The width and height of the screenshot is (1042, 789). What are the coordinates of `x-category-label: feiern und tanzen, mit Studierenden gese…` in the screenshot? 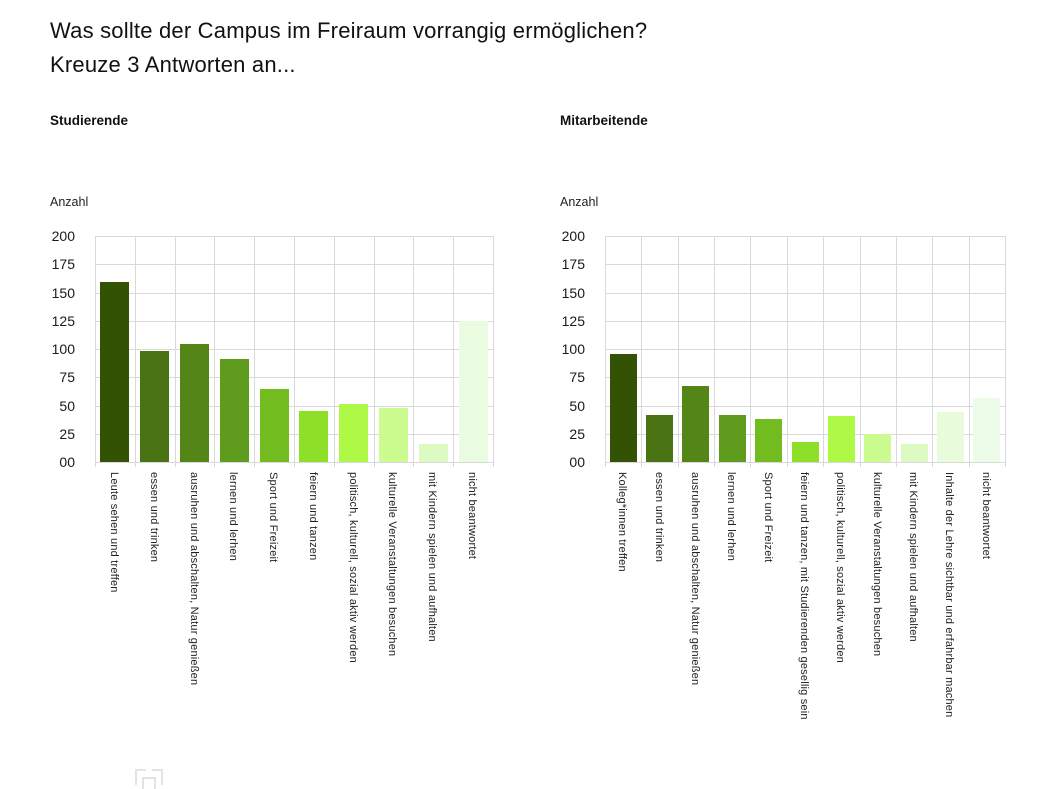 It's located at (804, 596).